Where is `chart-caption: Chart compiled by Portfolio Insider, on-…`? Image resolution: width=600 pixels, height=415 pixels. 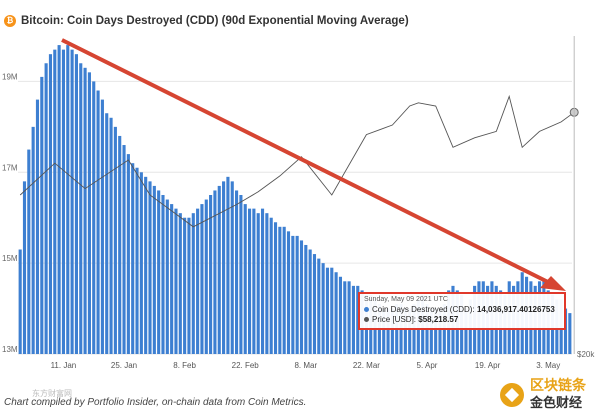
chart-caption: Chart compiled by Portfolio Insider, on-… is located at coordinates (155, 402).